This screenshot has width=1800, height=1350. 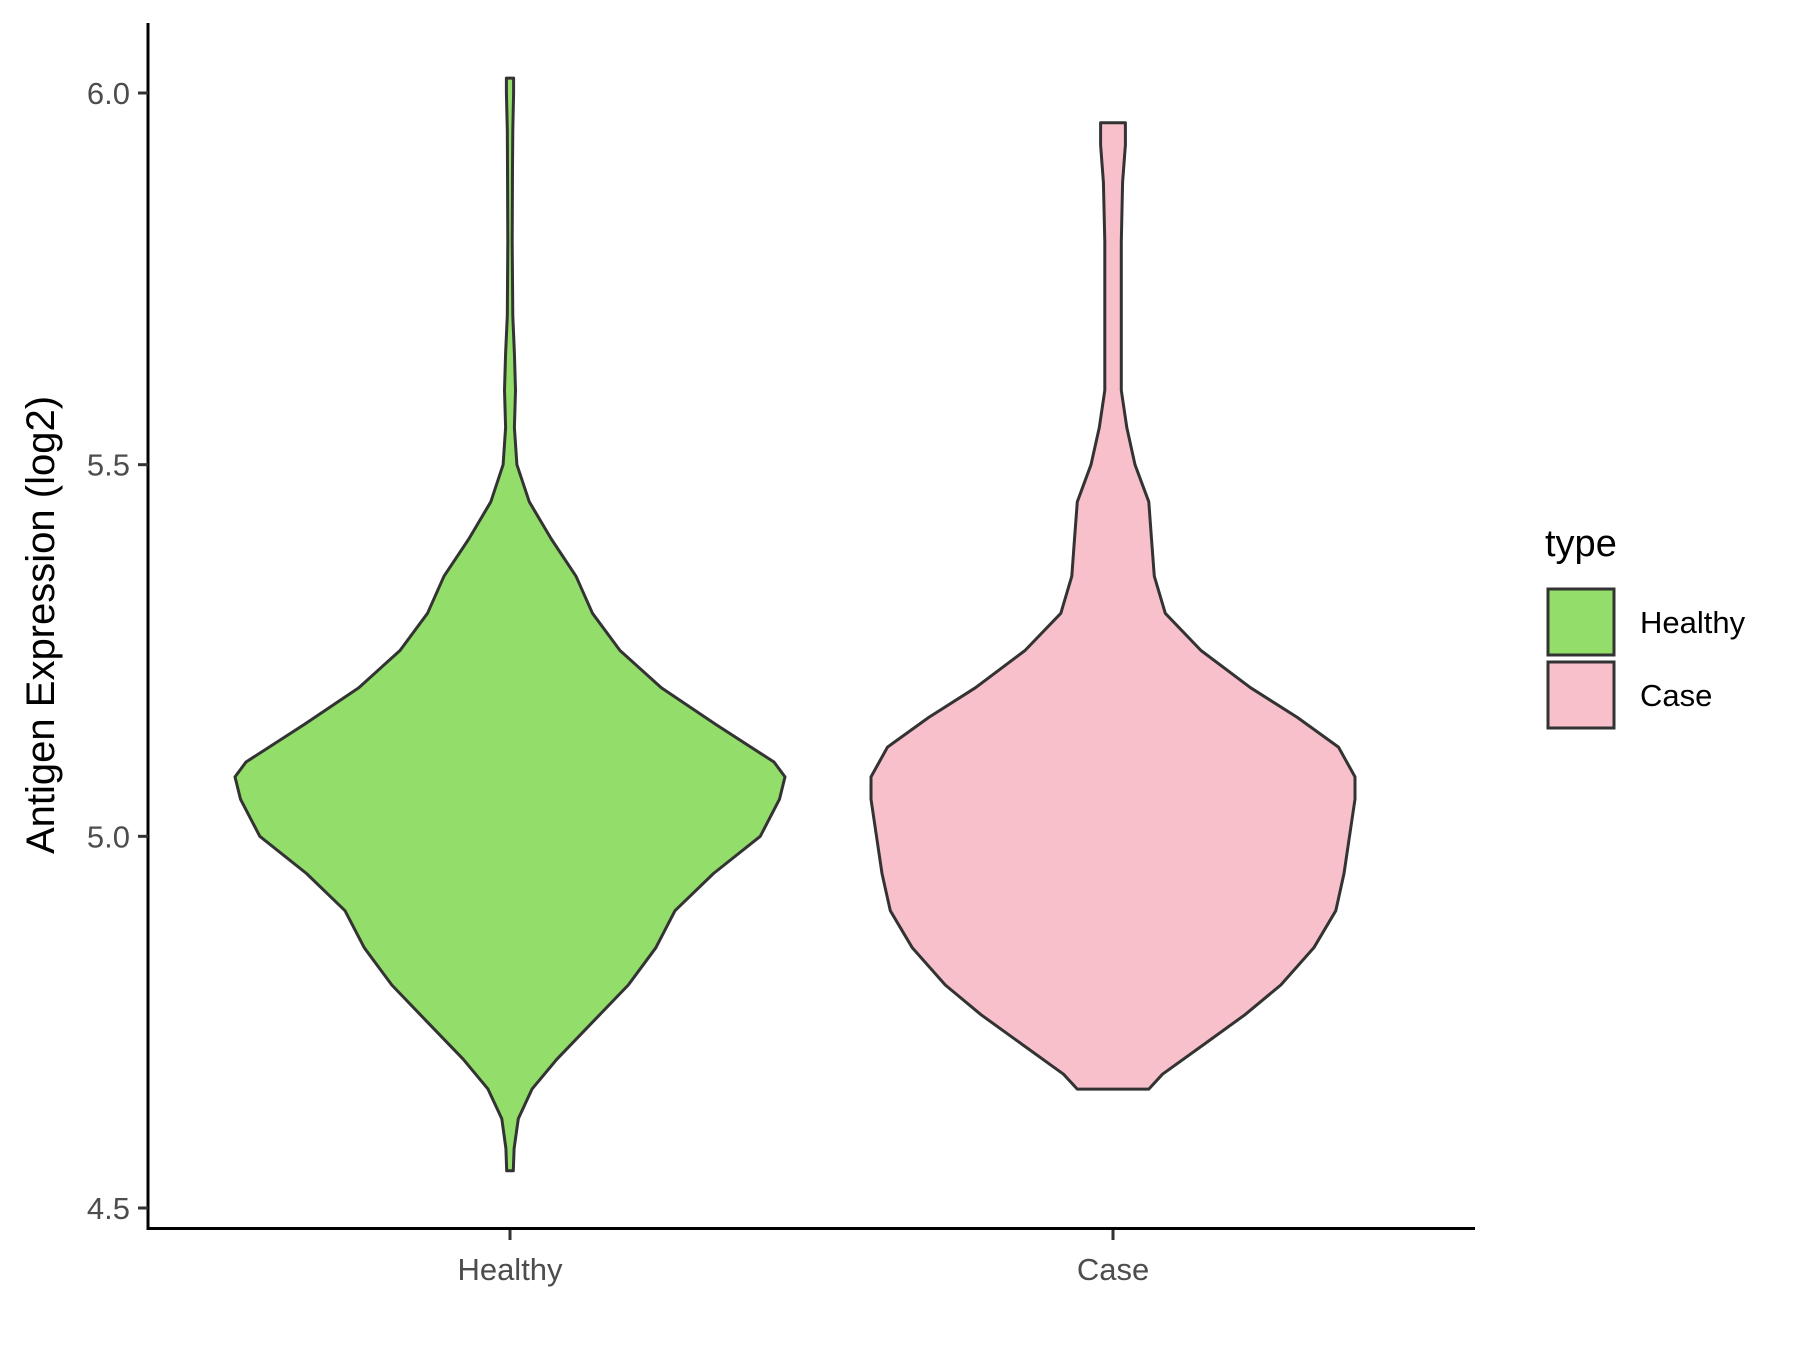 What do you see at coordinates (108, 1208) in the screenshot?
I see `y-tick-label: 4.5` at bounding box center [108, 1208].